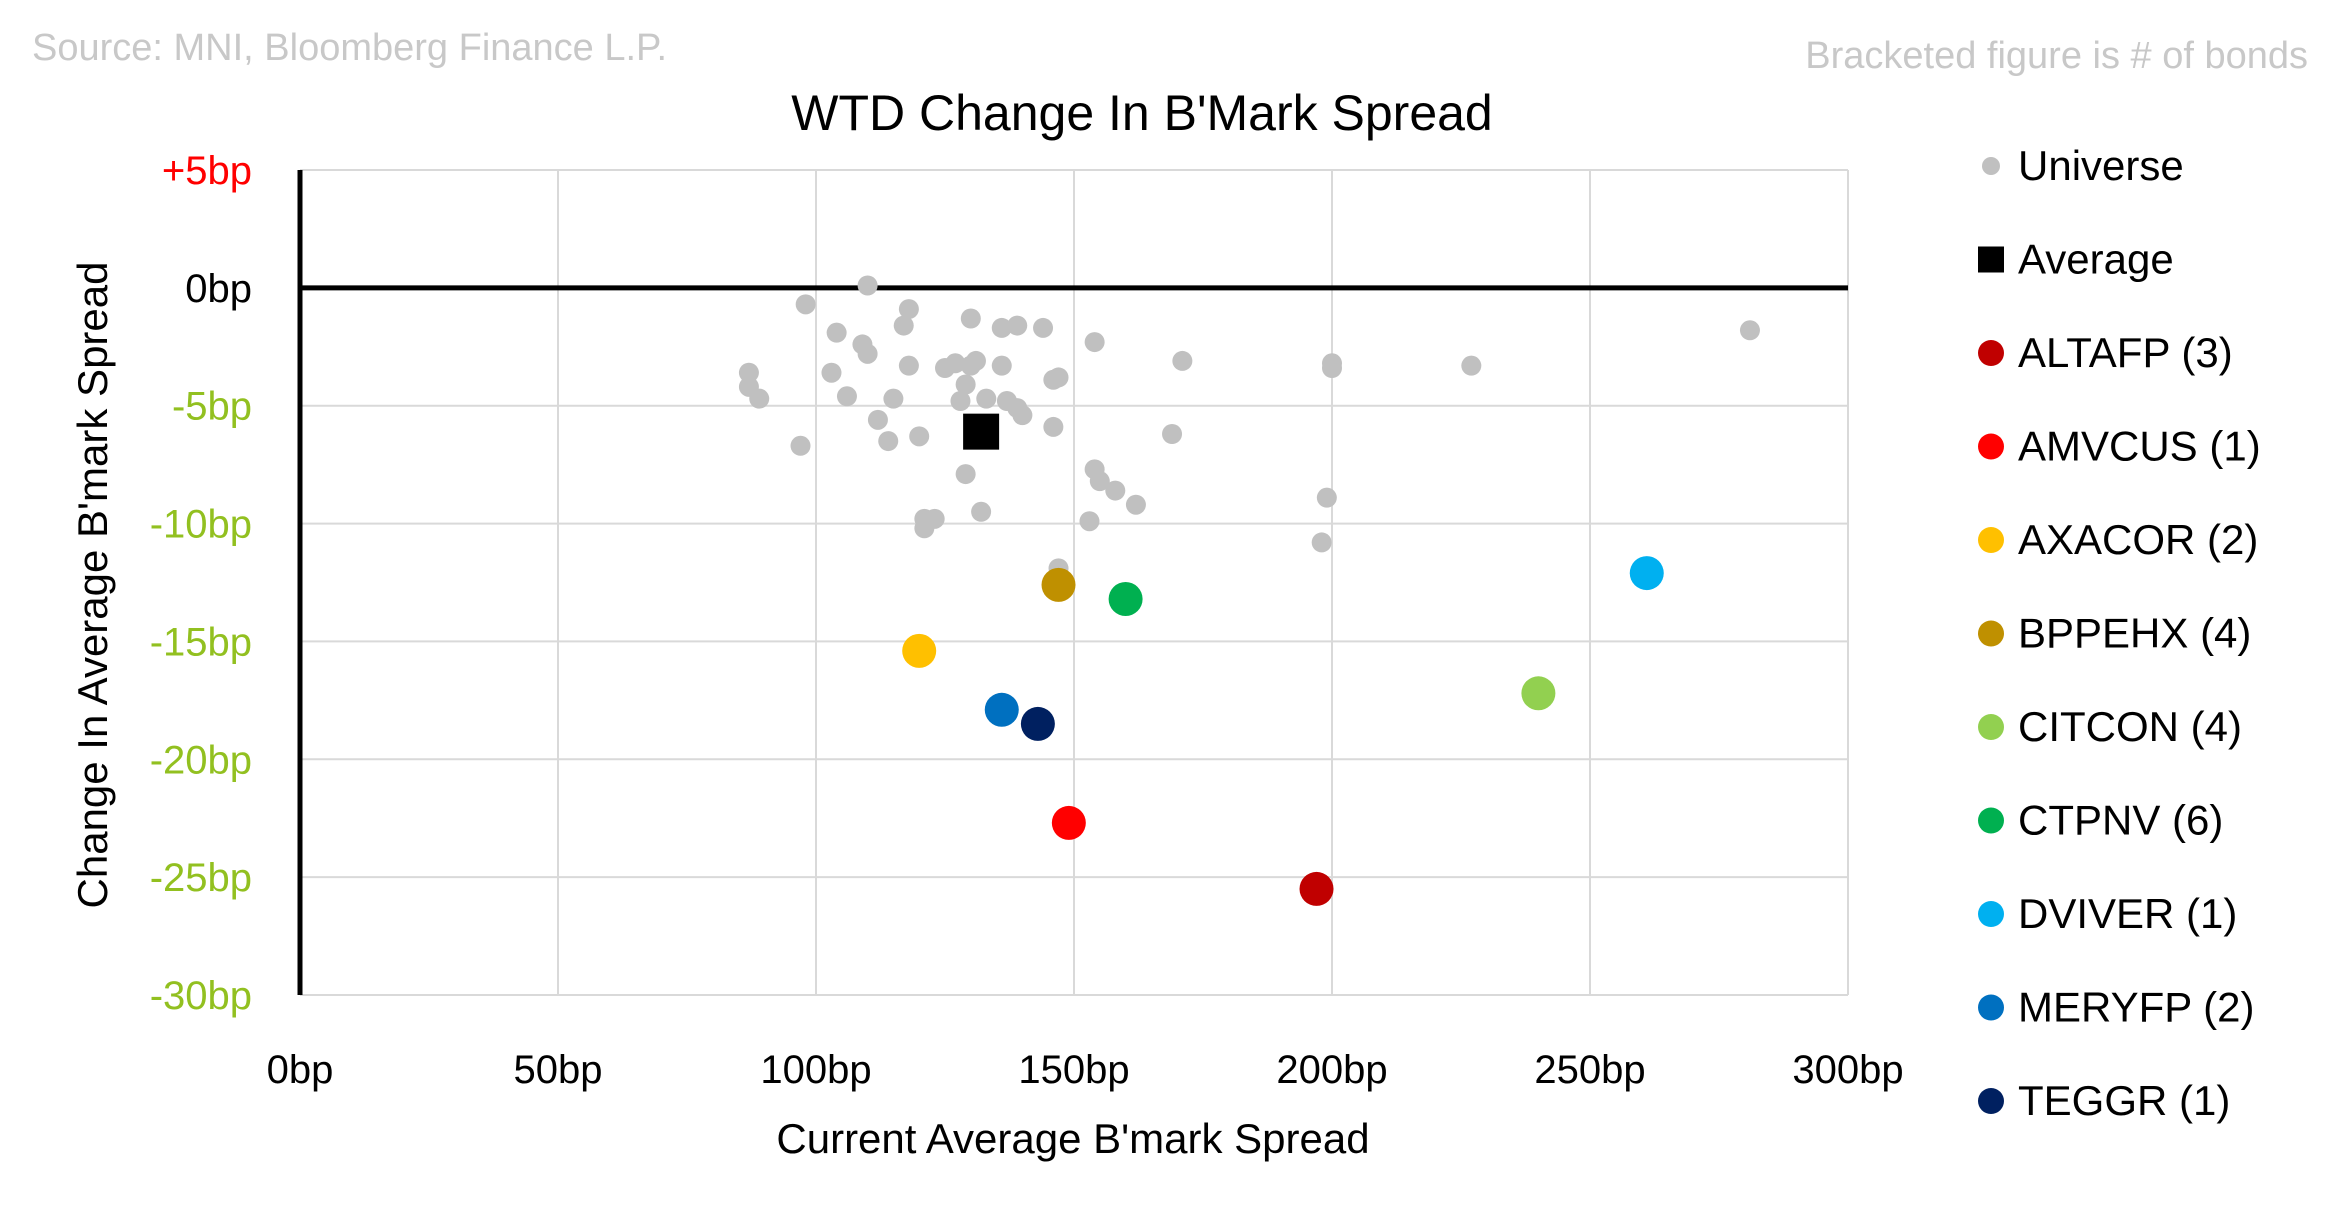  I want to click on chart-title: WTD Change In B'Mark Spread, so click(1142, 113).